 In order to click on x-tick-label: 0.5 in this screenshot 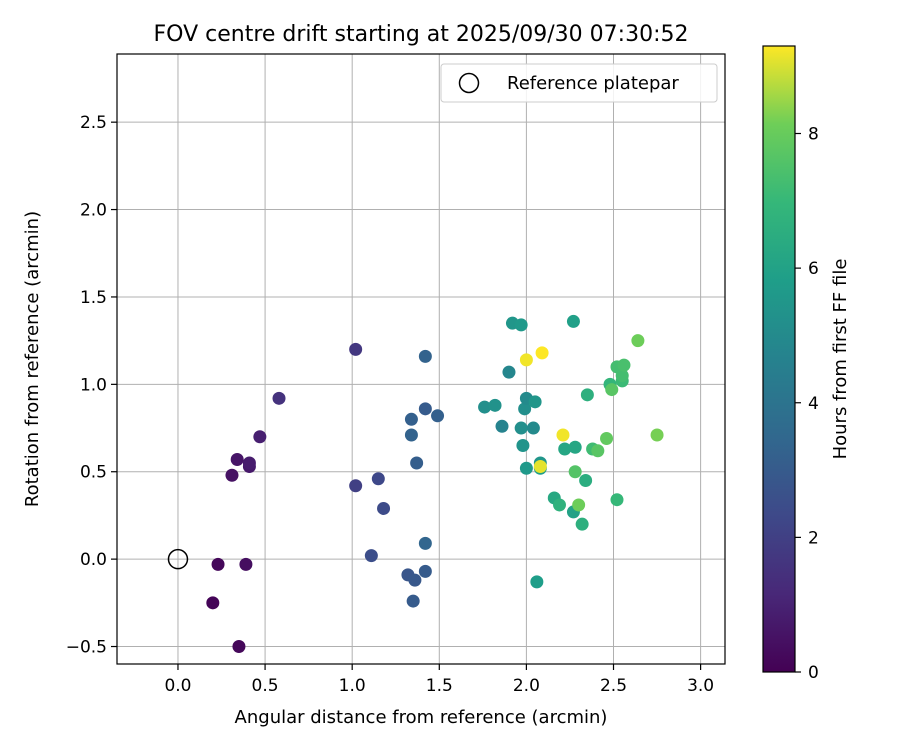, I will do `click(265, 686)`.